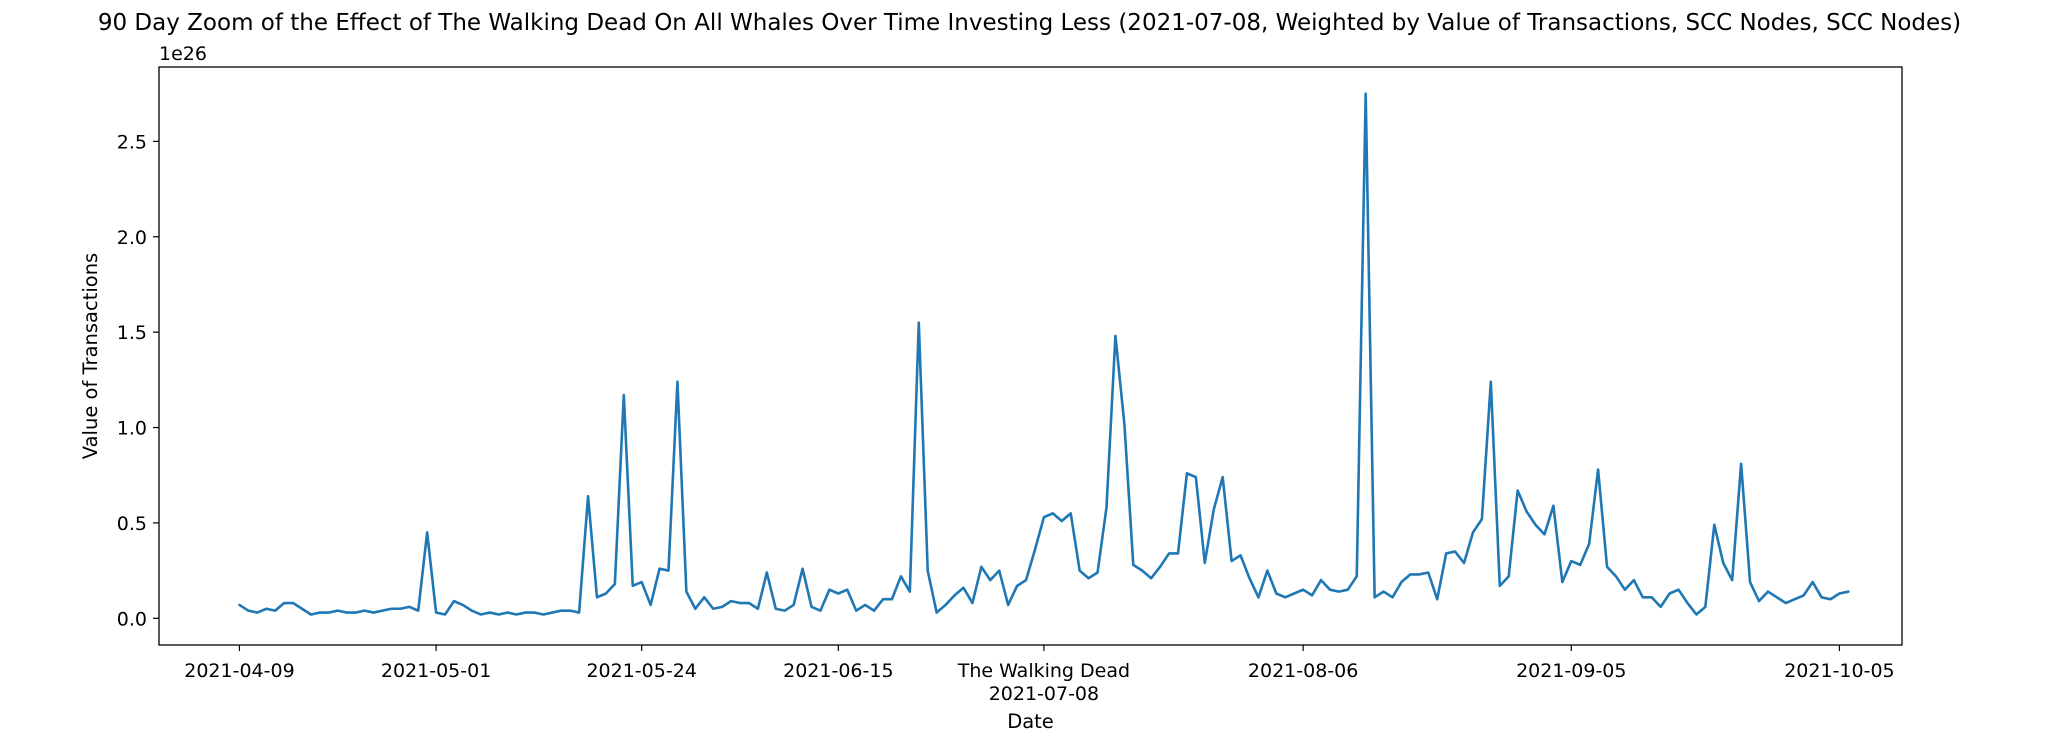 The height and width of the screenshot is (752, 2059). What do you see at coordinates (132, 333) in the screenshot?
I see `y-tick-label: 1.5` at bounding box center [132, 333].